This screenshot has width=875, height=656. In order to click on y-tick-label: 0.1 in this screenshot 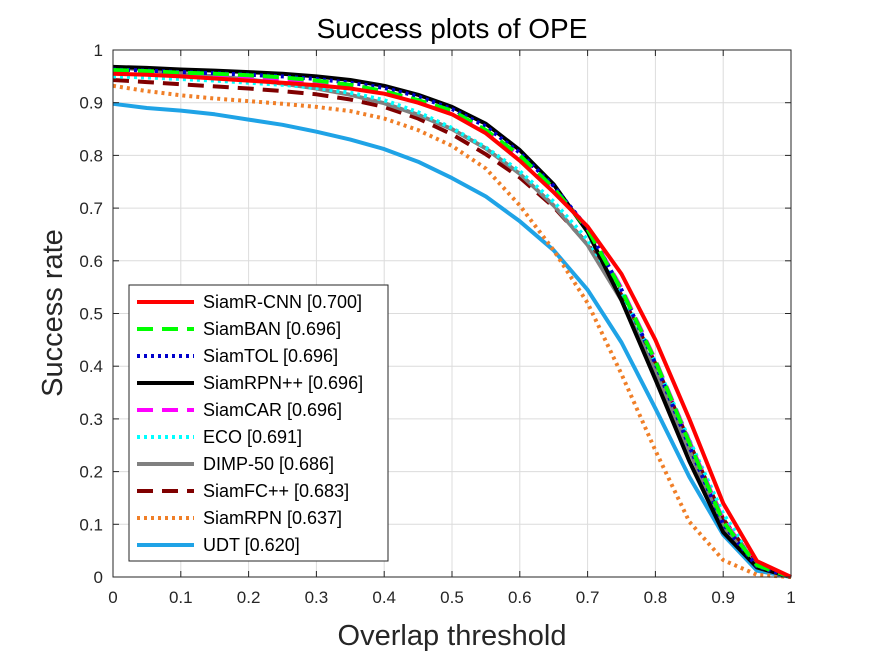, I will do `click(91, 524)`.